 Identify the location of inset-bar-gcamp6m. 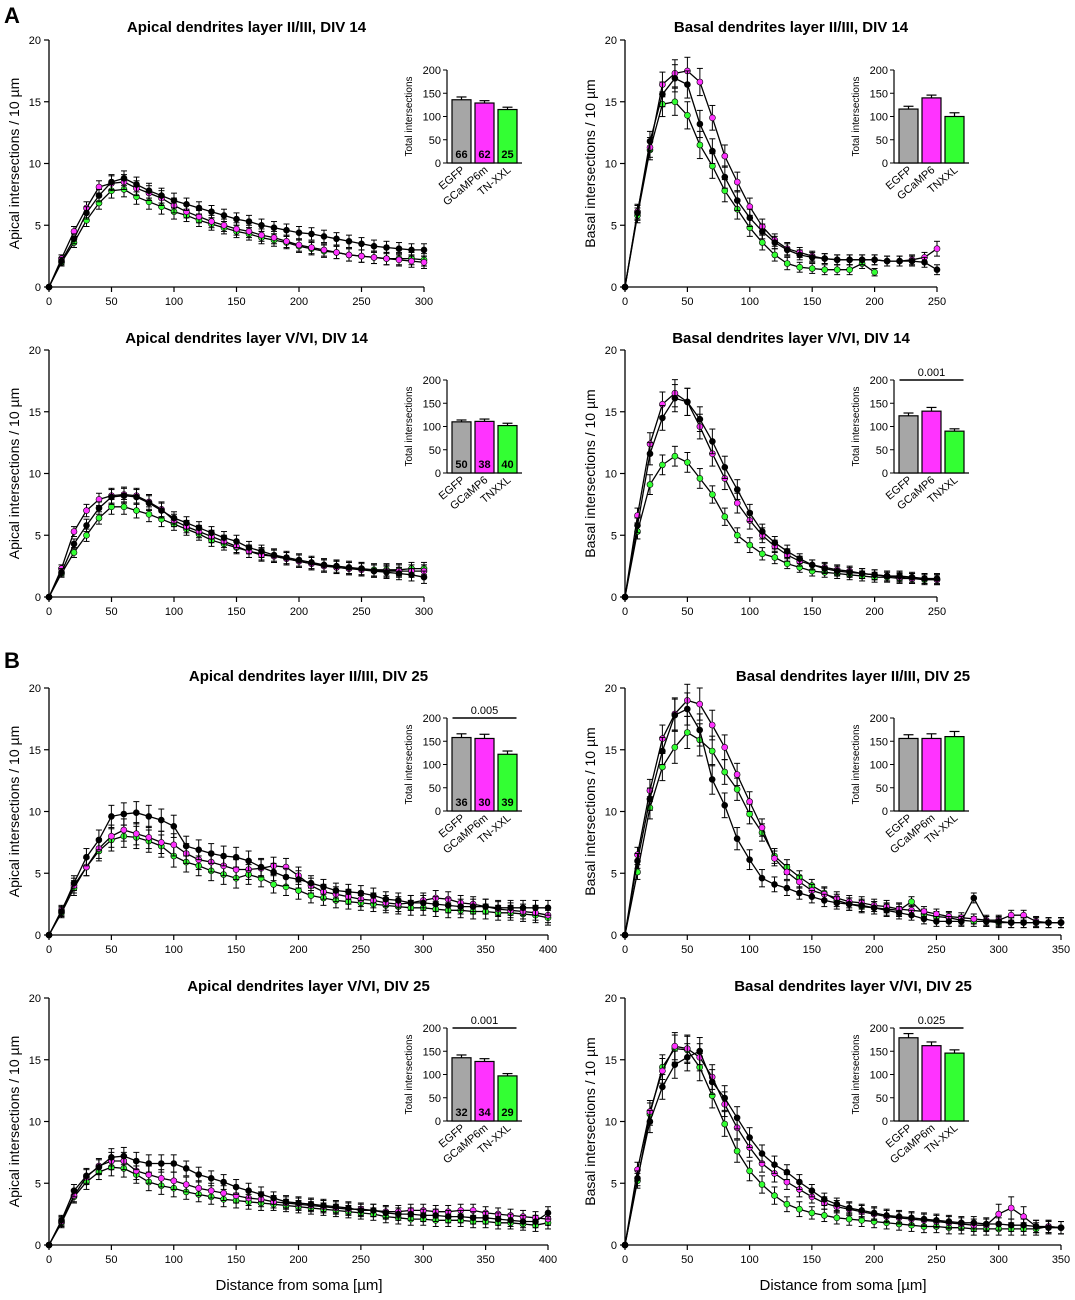
(484, 774).